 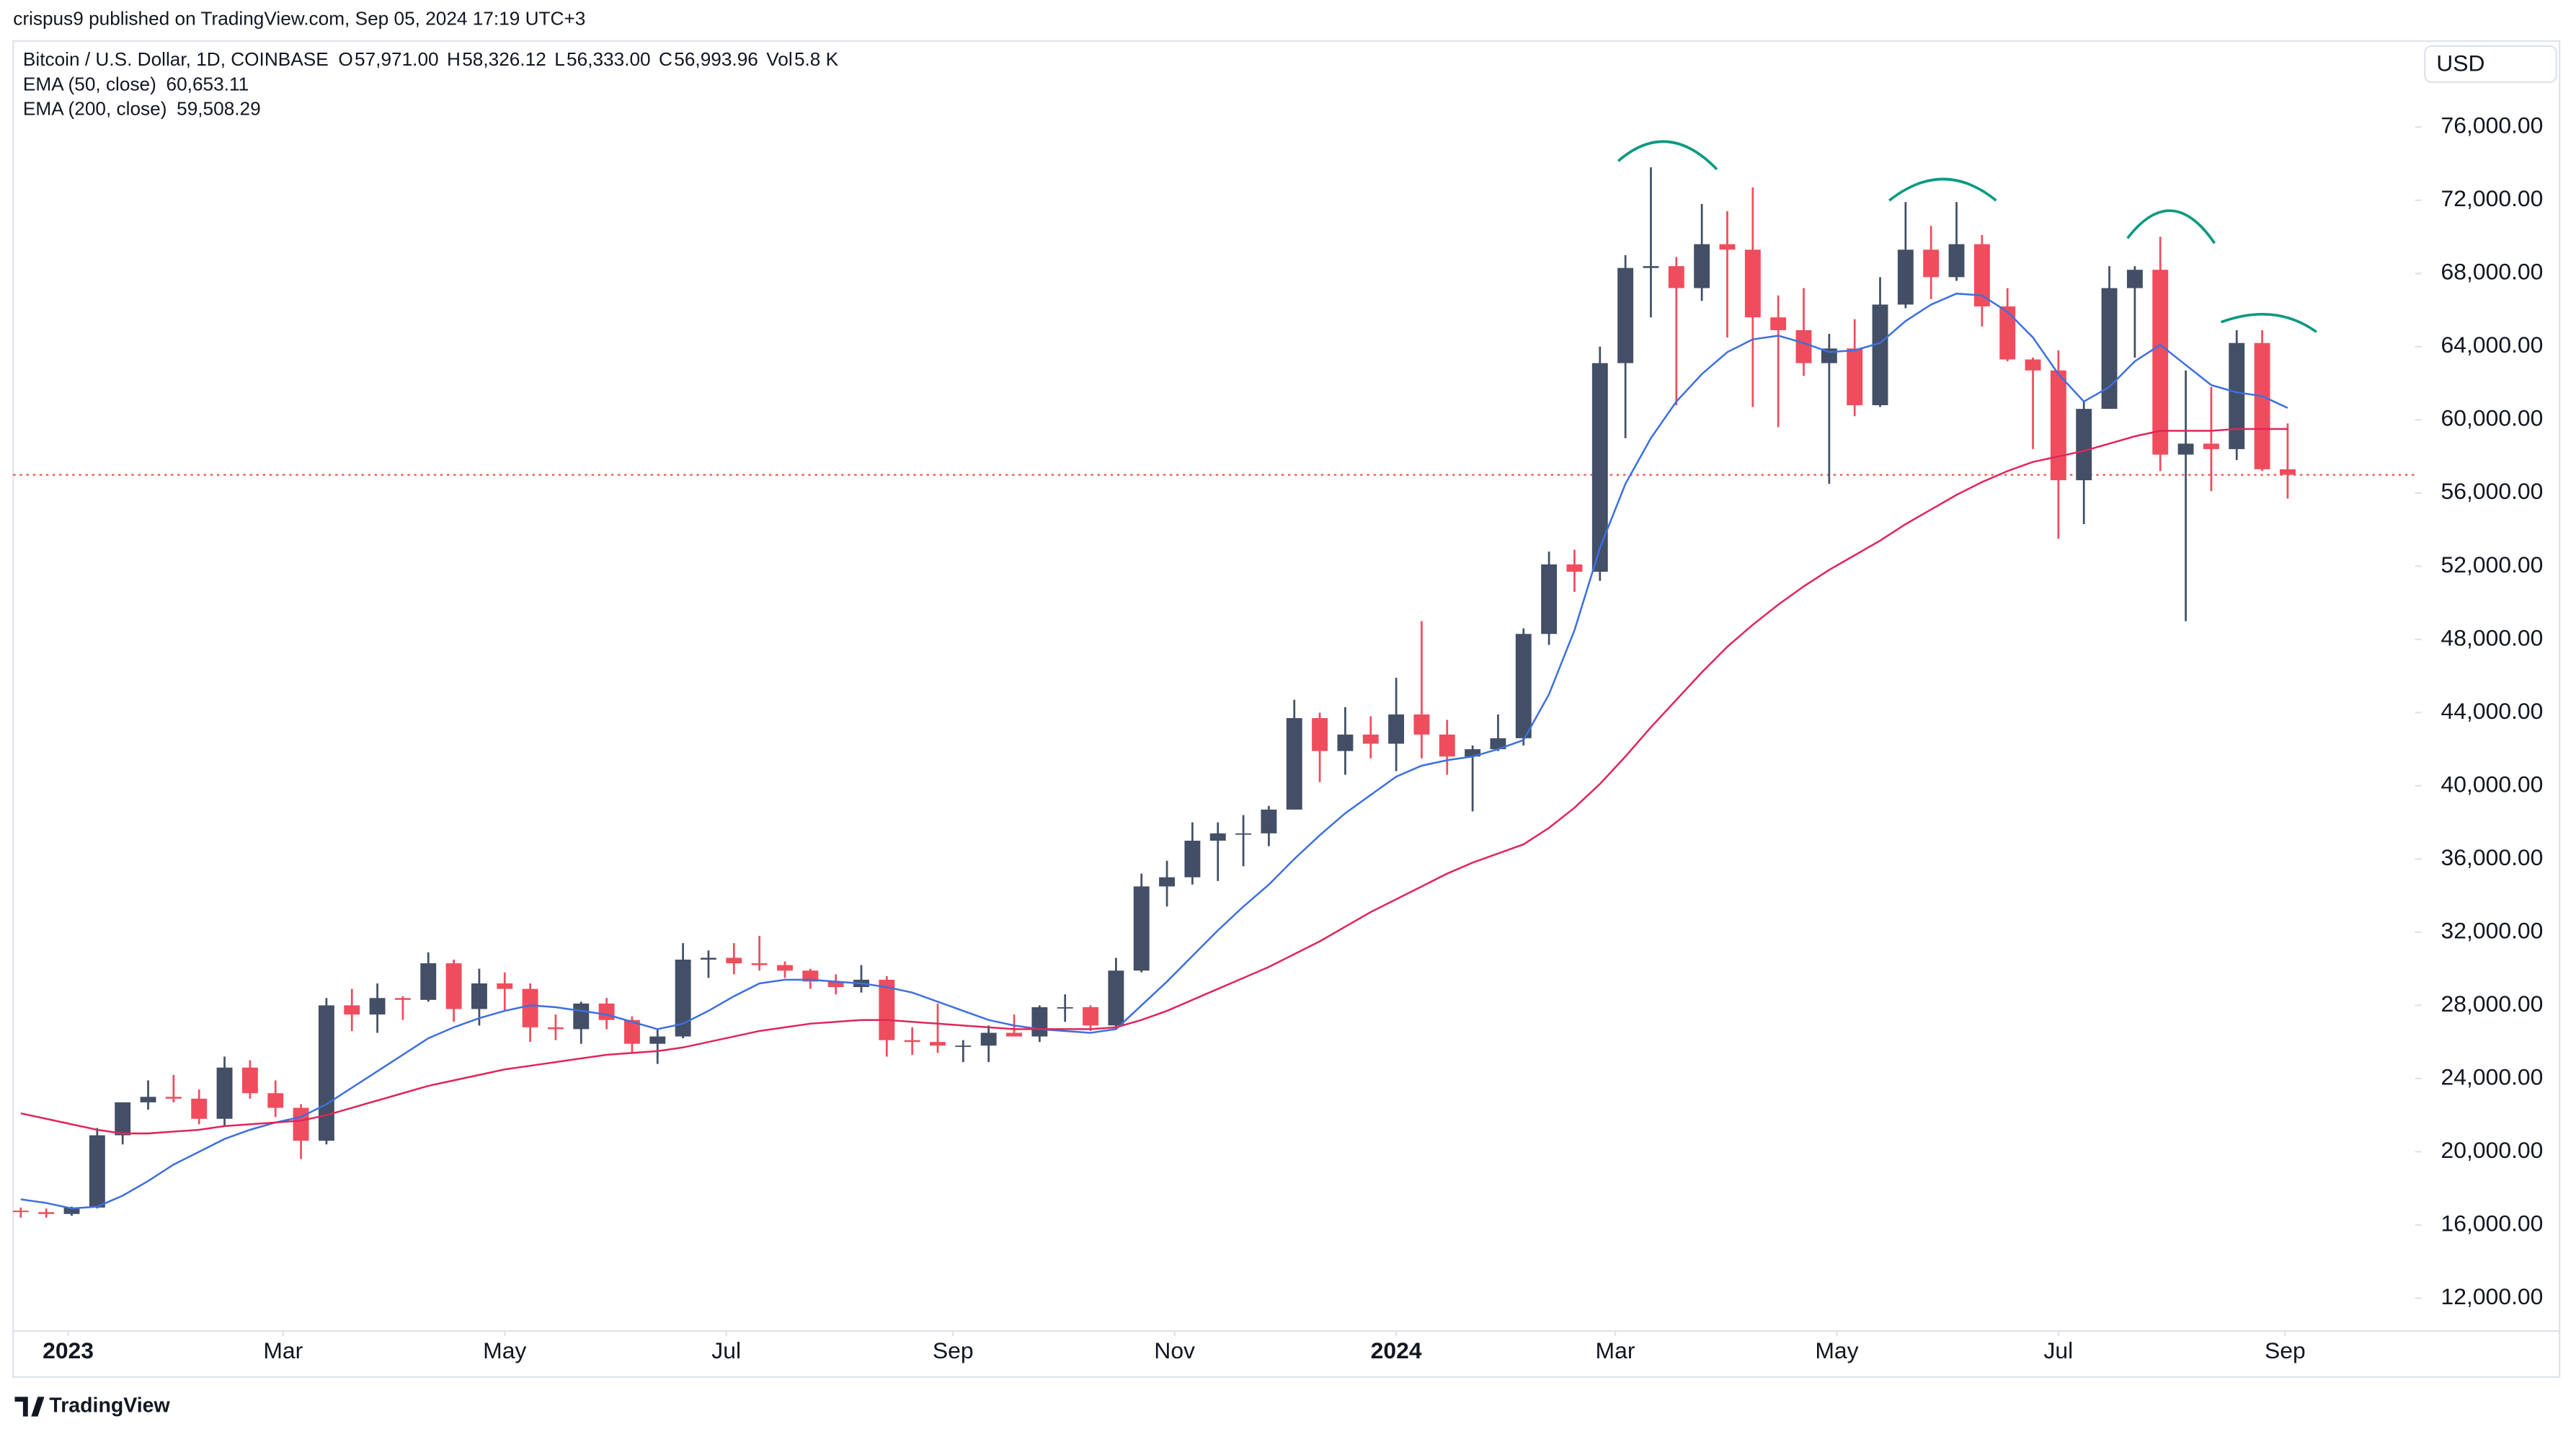 What do you see at coordinates (2492, 784) in the screenshot?
I see `y-tick-label: 40,000.00` at bounding box center [2492, 784].